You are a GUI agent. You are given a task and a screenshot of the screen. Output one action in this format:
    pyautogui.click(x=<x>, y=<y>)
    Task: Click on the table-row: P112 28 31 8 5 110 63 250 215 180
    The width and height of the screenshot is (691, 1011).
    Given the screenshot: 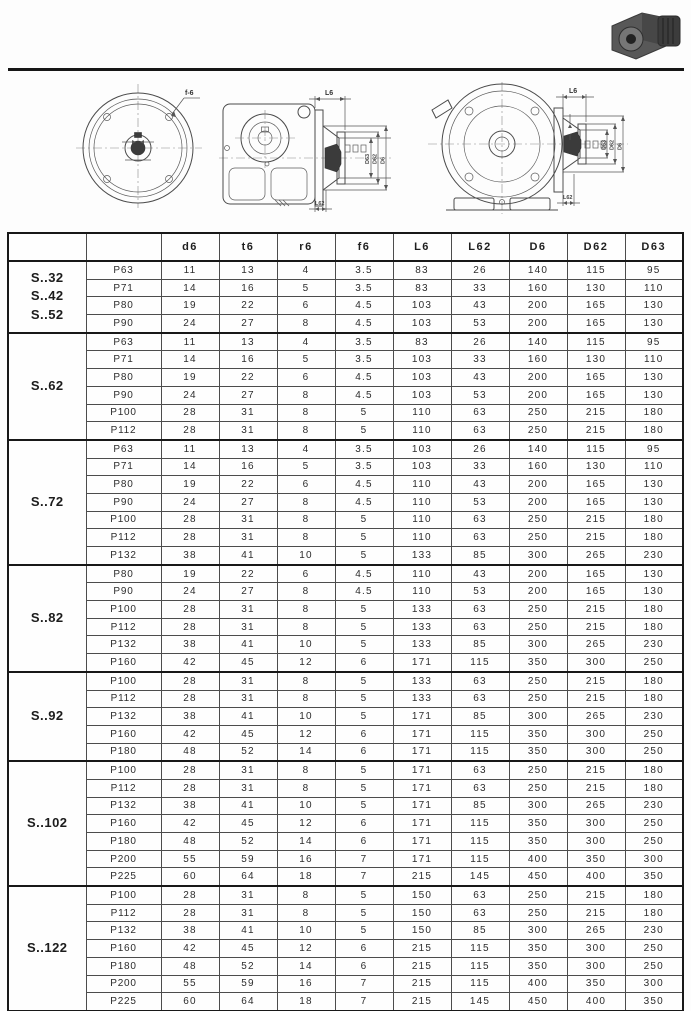 What is the action you would take?
    pyautogui.click(x=346, y=537)
    